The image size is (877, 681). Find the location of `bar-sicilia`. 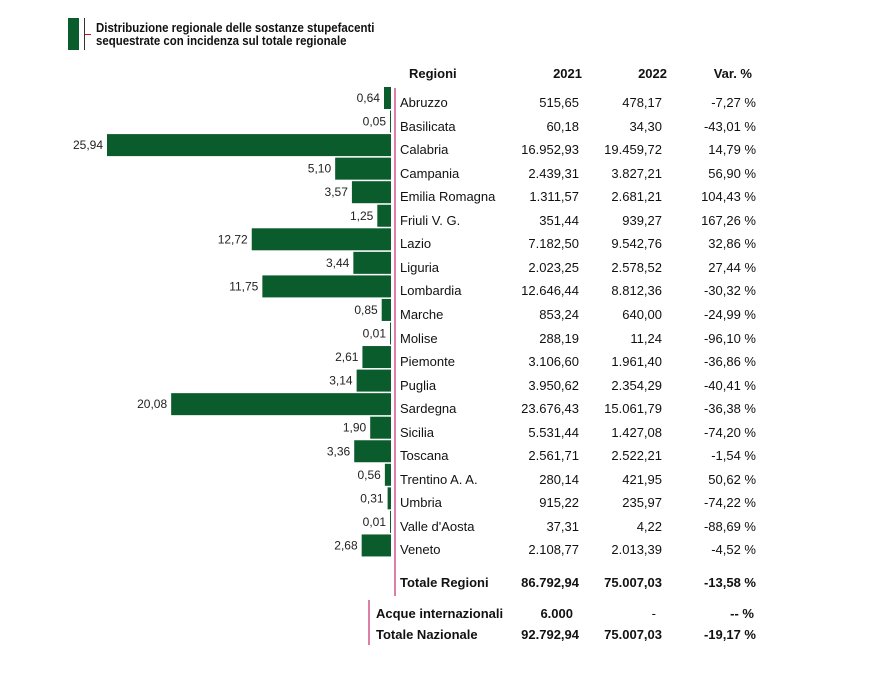

bar-sicilia is located at coordinates (380, 427).